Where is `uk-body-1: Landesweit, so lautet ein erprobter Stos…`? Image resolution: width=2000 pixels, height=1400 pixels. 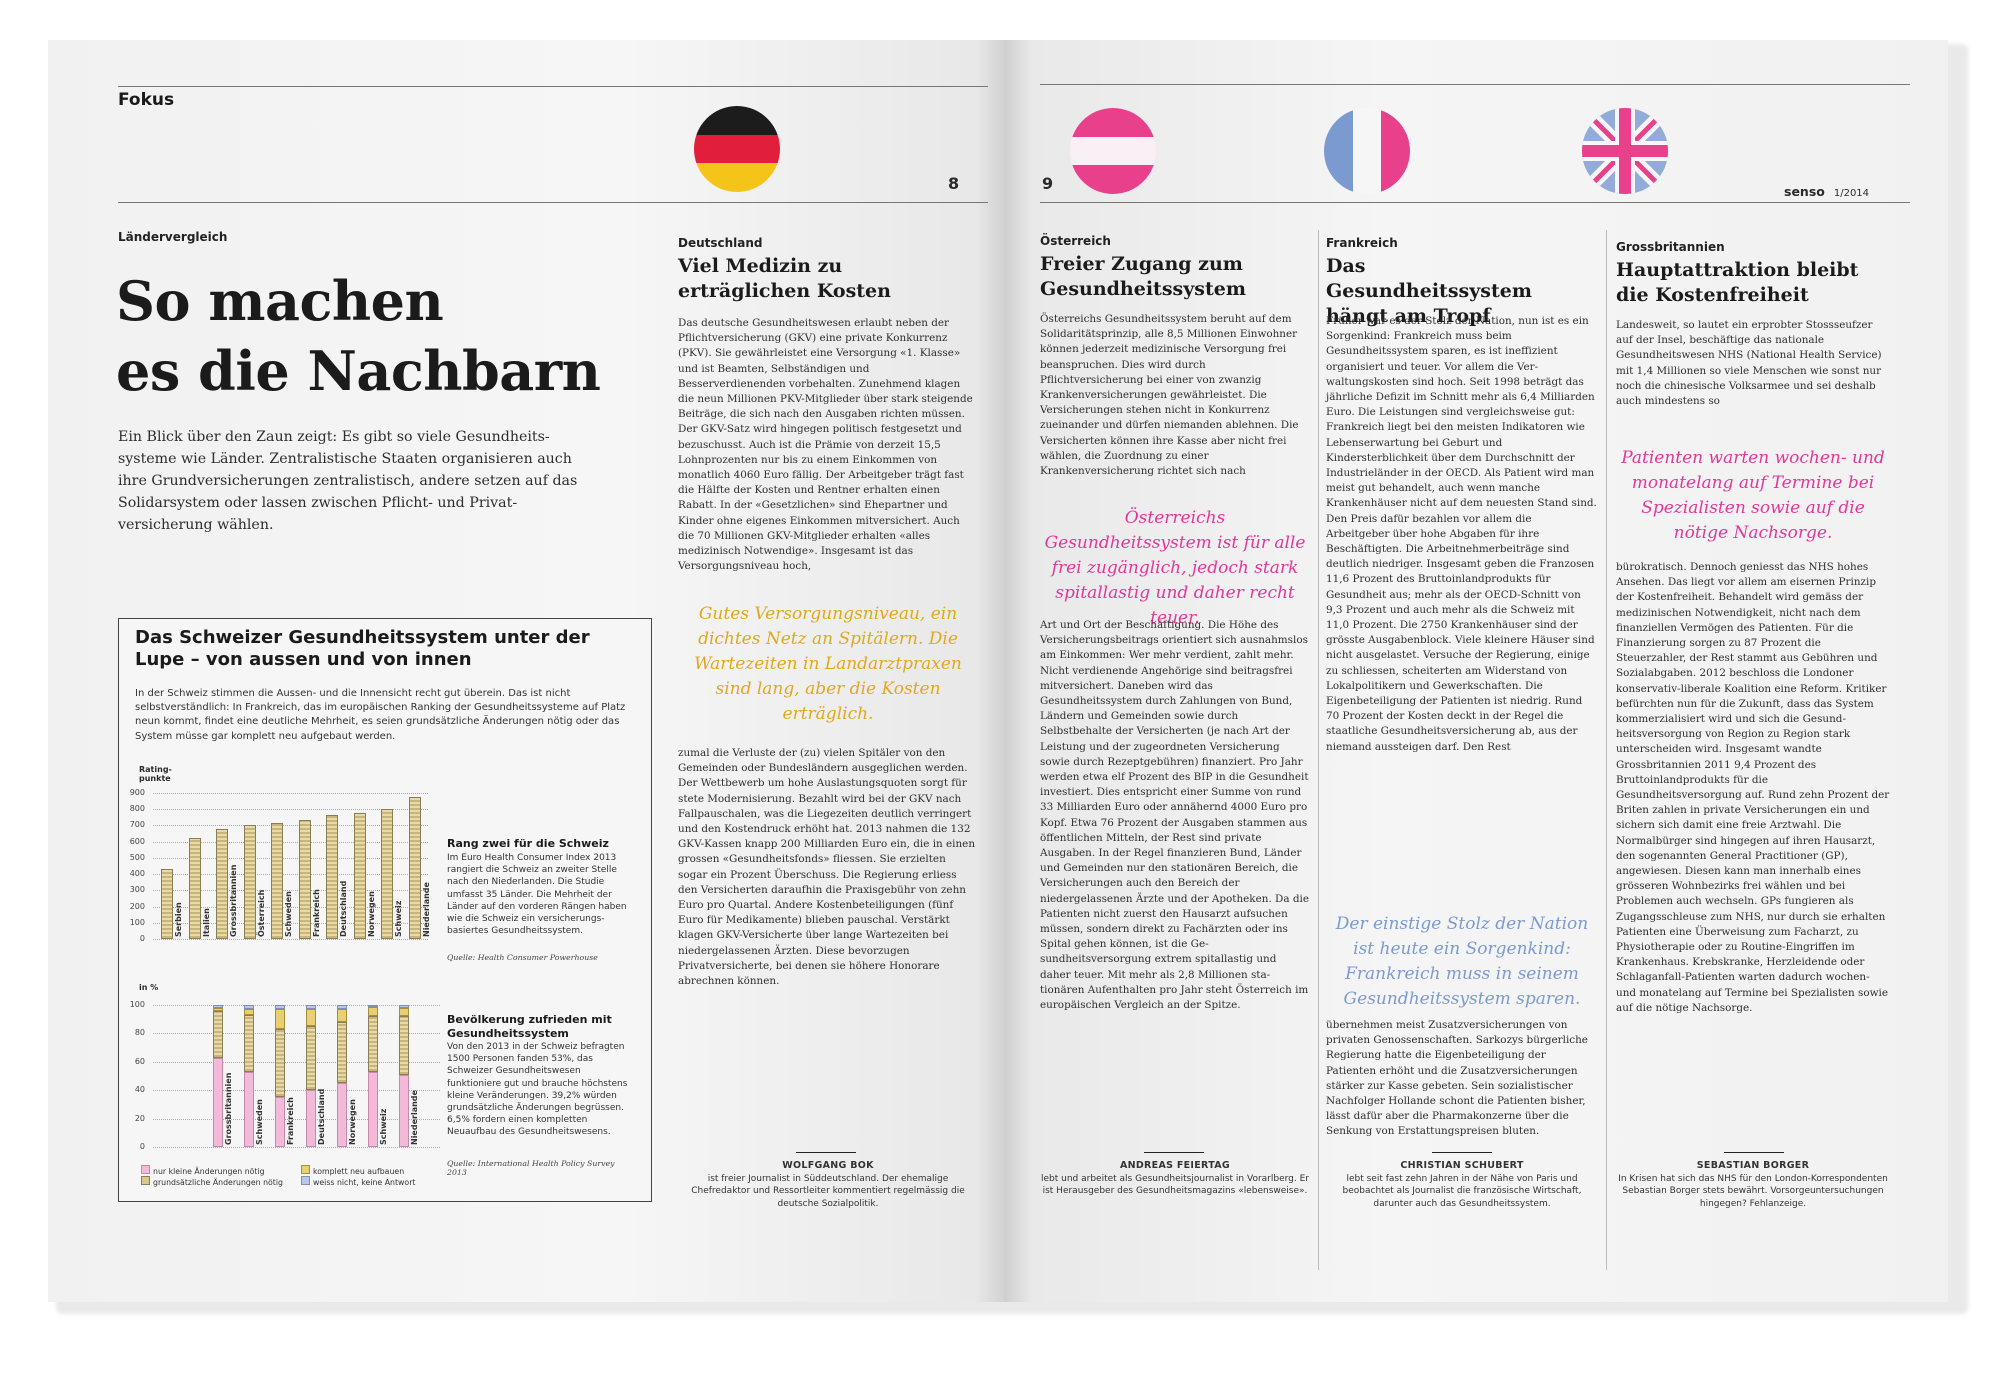 uk-body-1: Landesweit, so lautet ein erprobter Stos… is located at coordinates (1749, 363).